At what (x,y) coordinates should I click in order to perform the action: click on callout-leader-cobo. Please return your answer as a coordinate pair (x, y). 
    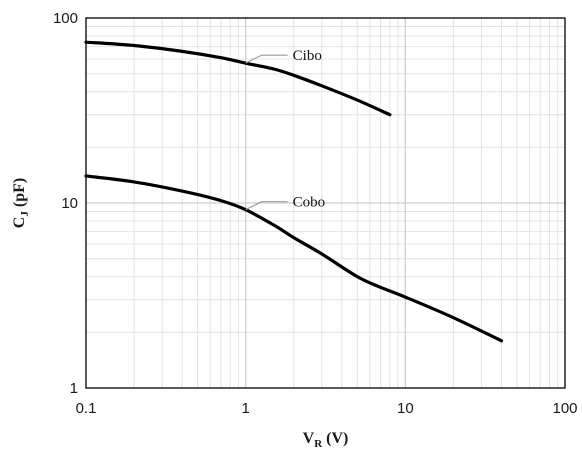
    Looking at the image, I should click on (266, 206).